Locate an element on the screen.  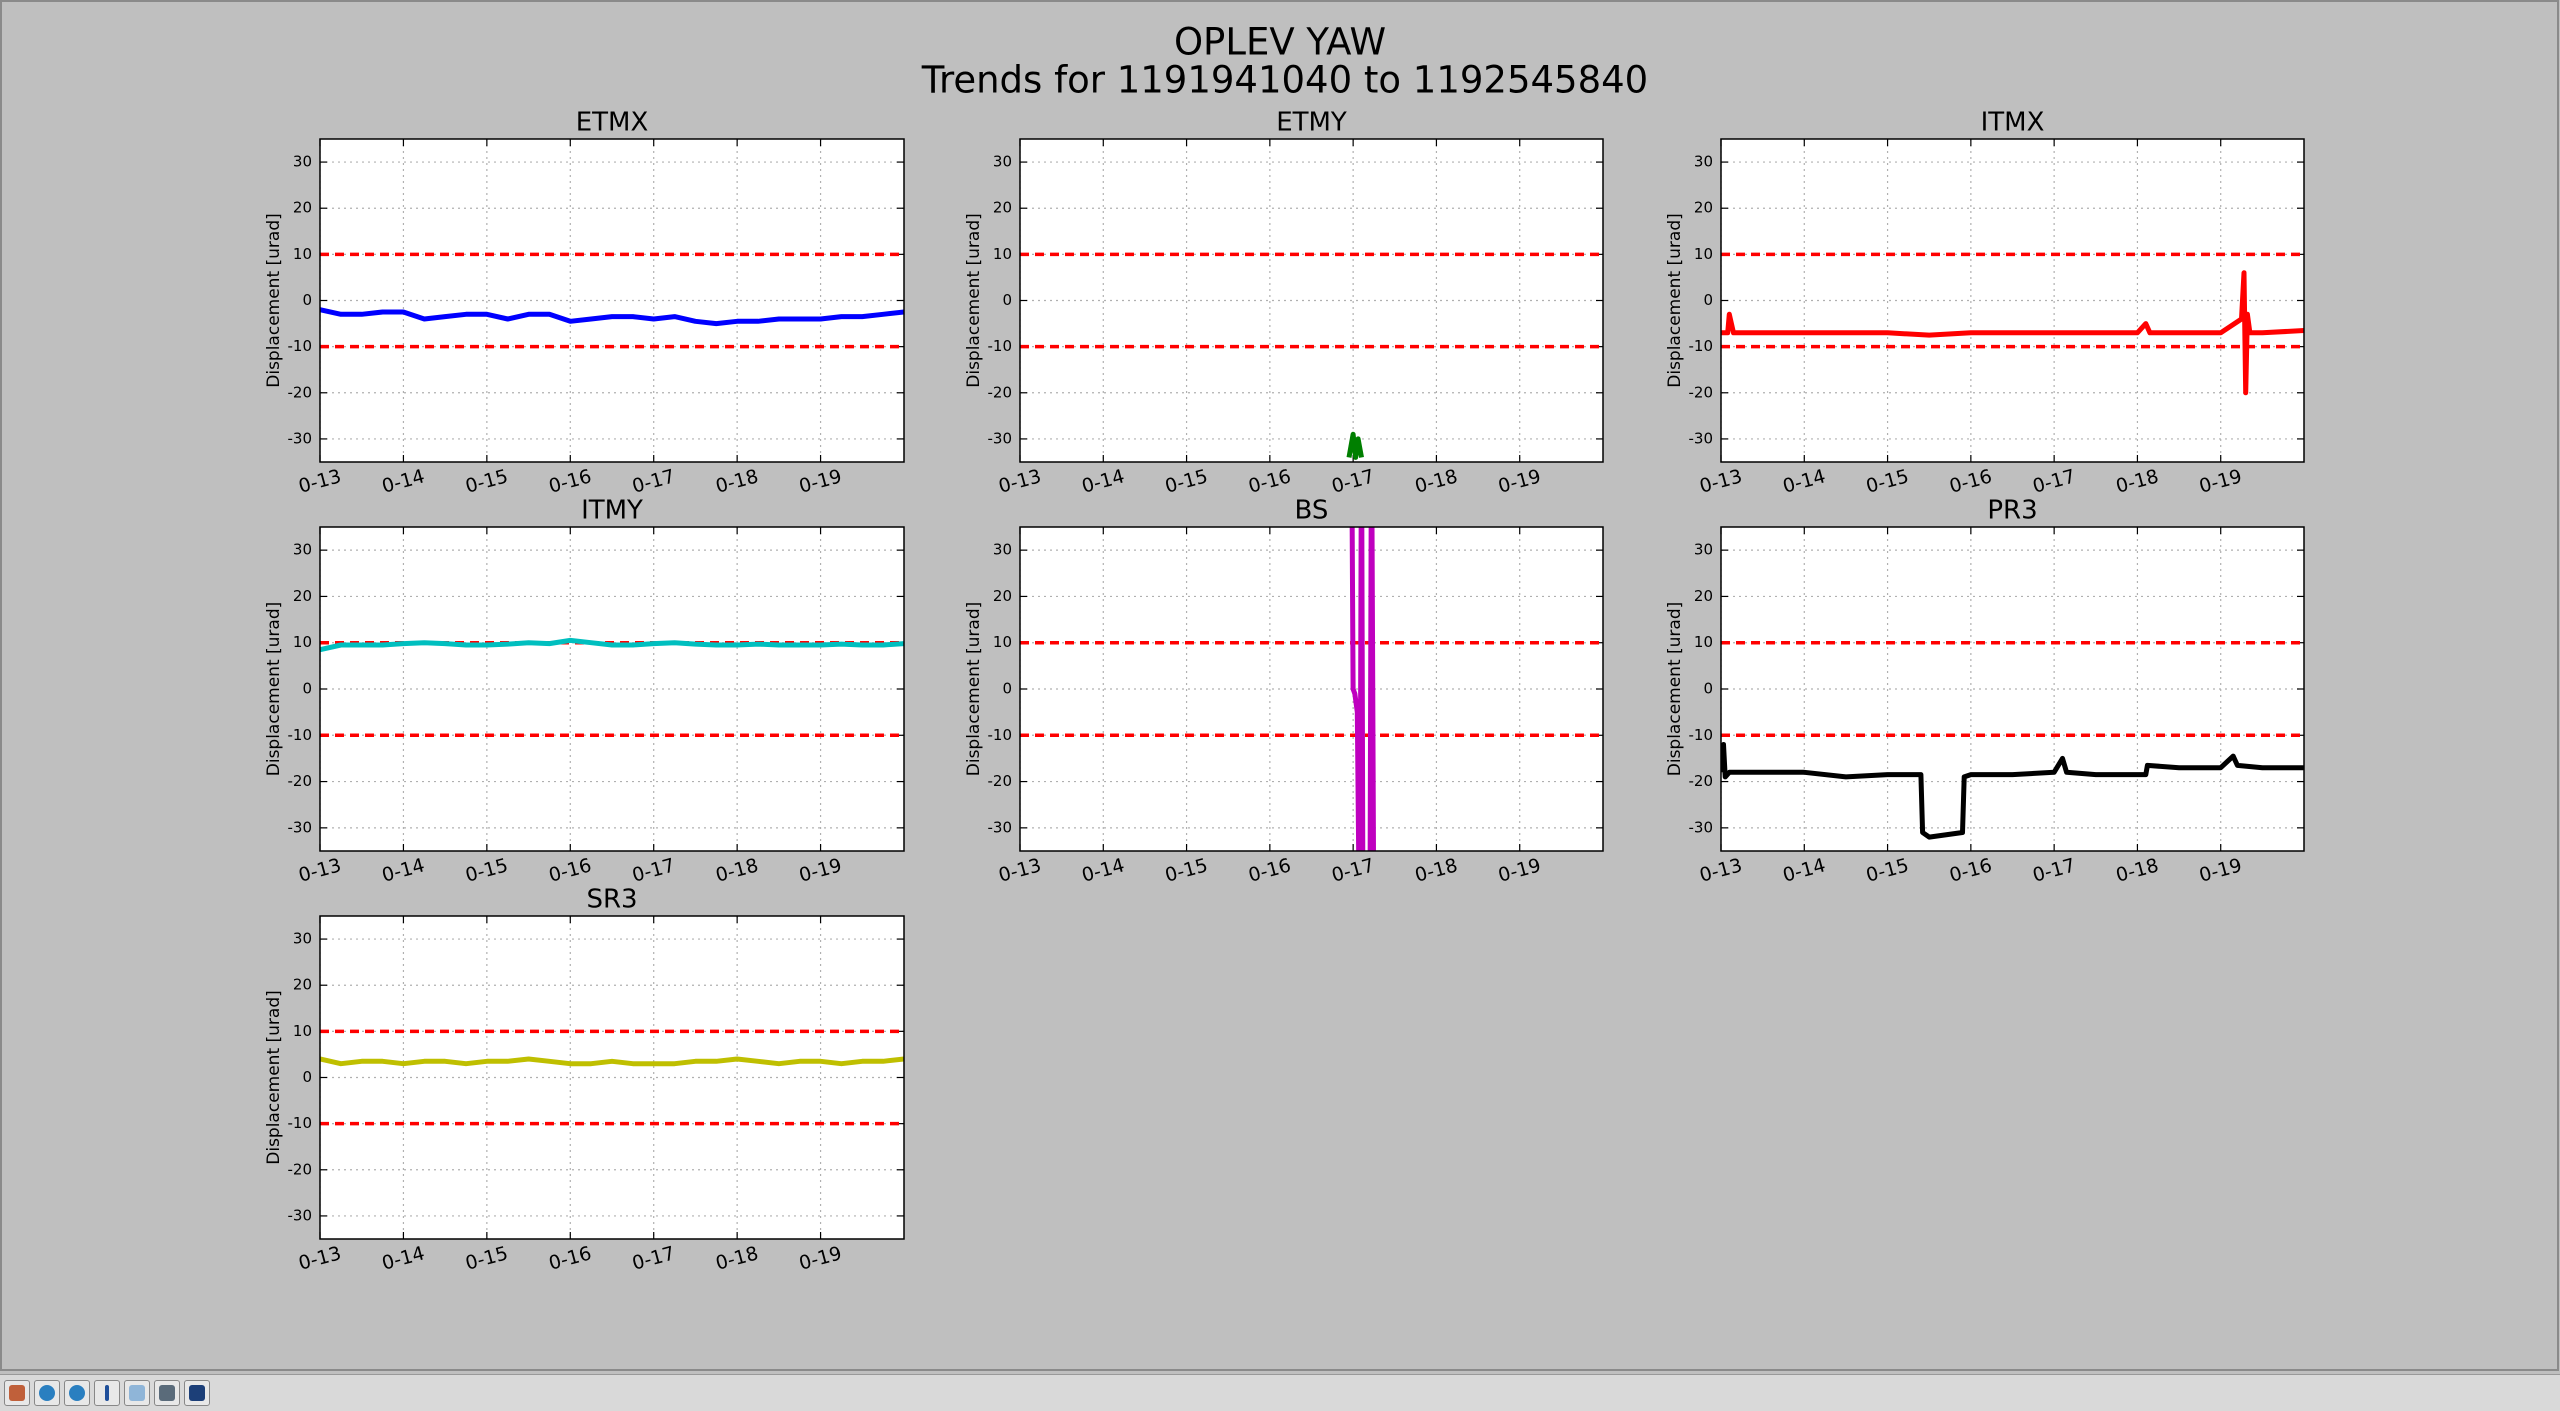
save-button is located at coordinates (197, 1393).